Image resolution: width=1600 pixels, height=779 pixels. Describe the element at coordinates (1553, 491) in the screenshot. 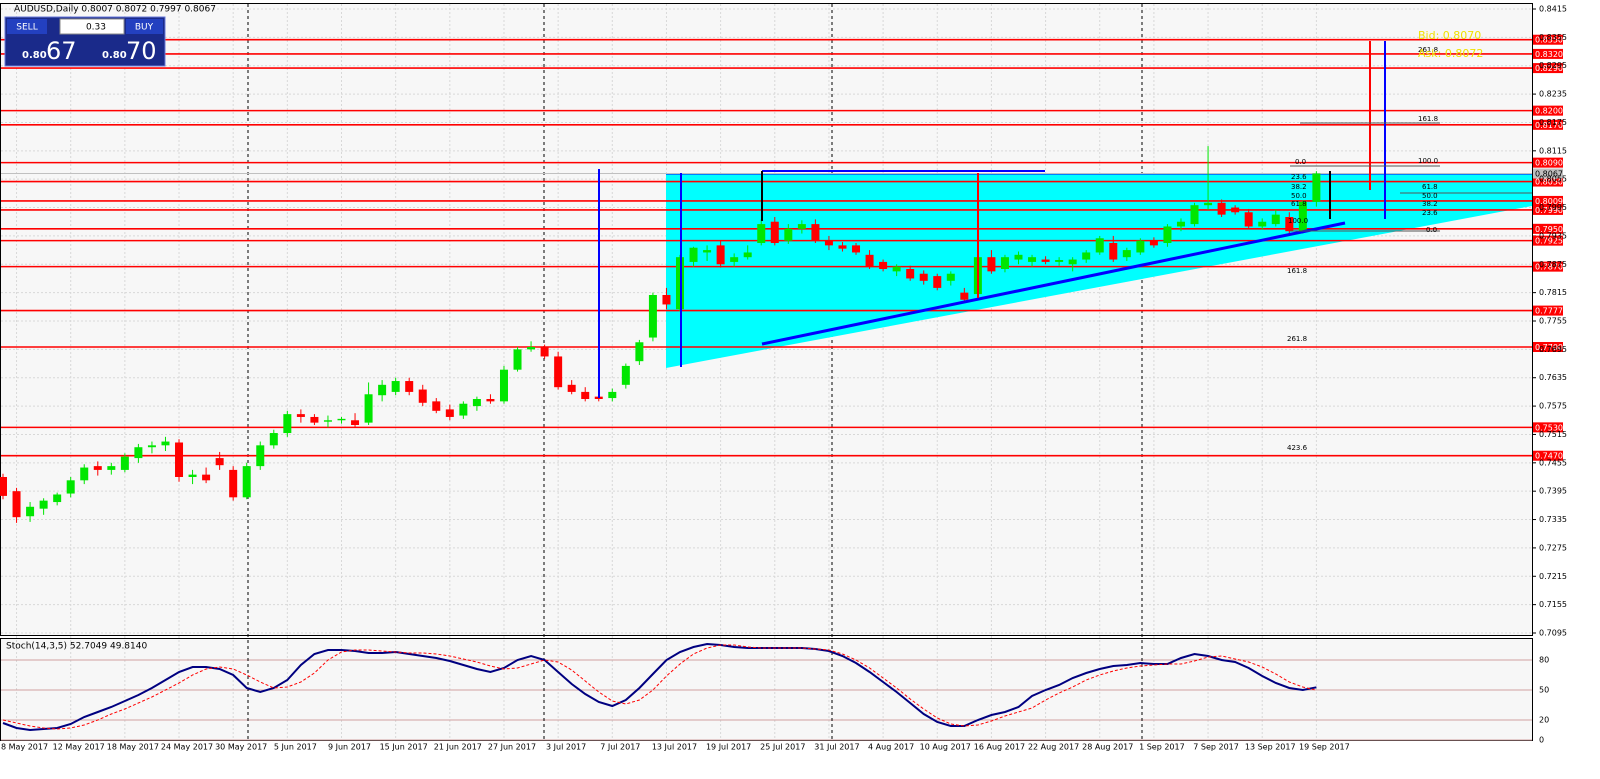

I see `y-tick-label: 0.7395` at that location.